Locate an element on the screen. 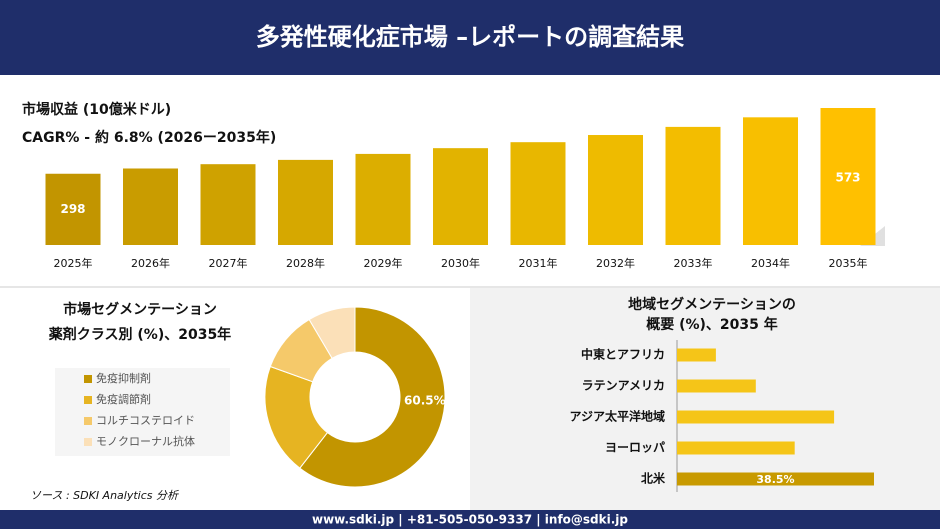 The height and width of the screenshot is (529, 940). category-label: 北米 is located at coordinates (653, 478).